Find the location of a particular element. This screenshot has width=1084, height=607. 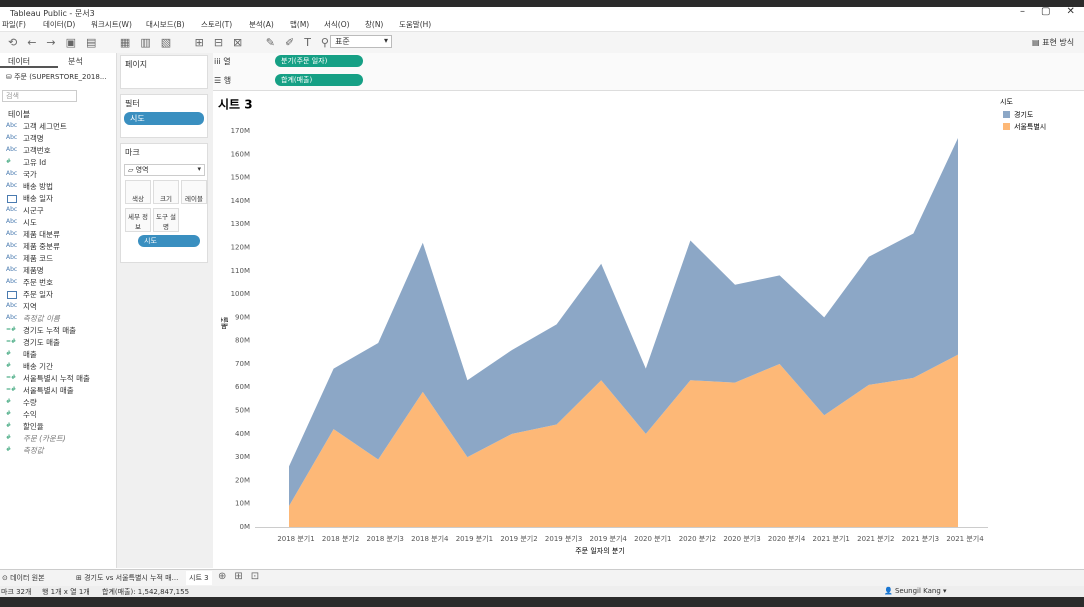

field-name: 고객번호 is located at coordinates (37, 150).